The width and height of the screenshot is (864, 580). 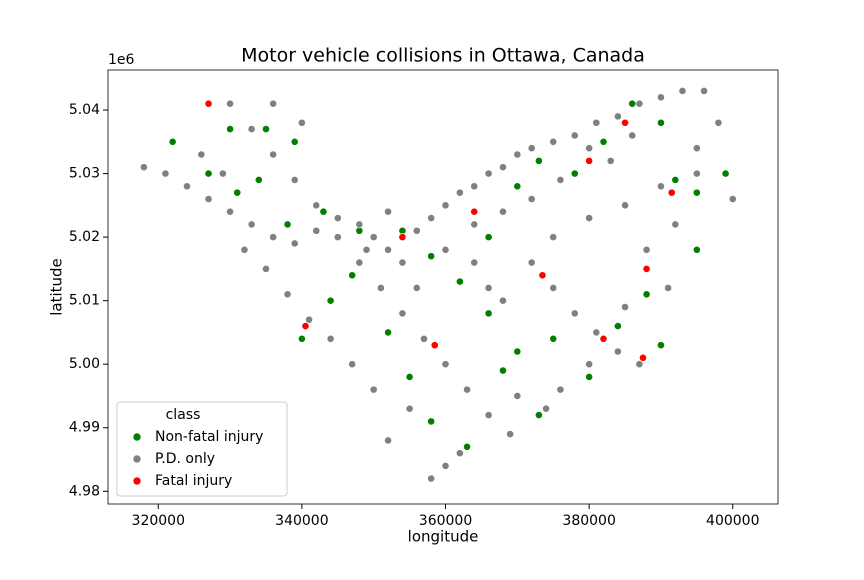 I want to click on x-tick-label: 380000, so click(x=588, y=521).